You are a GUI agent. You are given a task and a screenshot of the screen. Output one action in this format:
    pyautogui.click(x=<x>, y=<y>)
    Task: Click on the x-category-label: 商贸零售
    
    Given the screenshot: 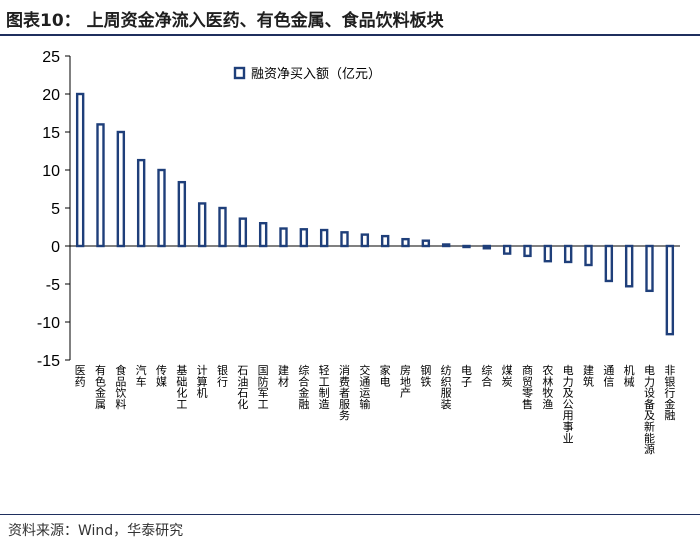 What is the action you would take?
    pyautogui.click(x=527, y=387)
    